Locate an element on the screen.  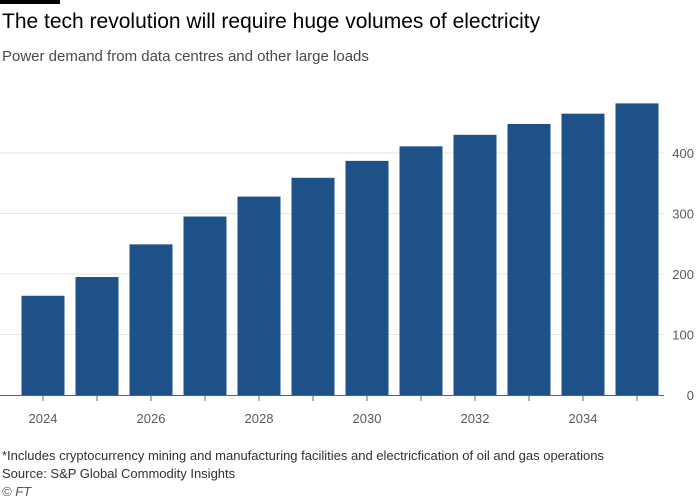
bar-2029 is located at coordinates (313, 286).